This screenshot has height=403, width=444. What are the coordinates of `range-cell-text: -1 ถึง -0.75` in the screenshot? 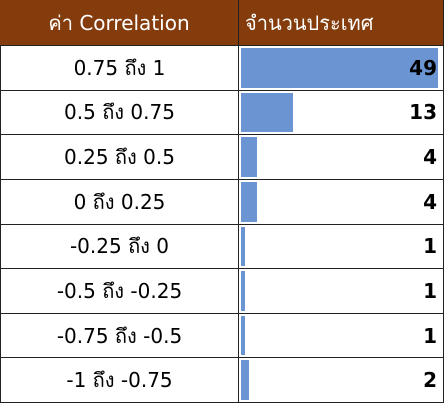 It's located at (119, 380).